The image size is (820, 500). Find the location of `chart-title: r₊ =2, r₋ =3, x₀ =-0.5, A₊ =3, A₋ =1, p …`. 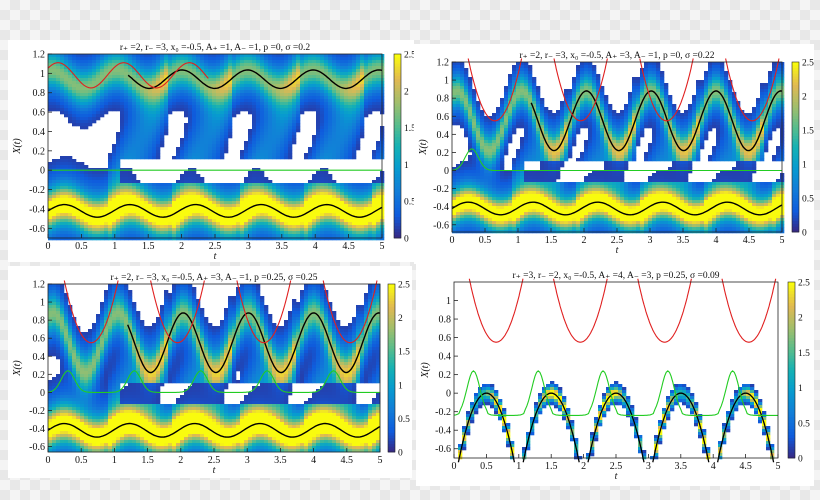

chart-title: r₊ =2, r₋ =3, x₀ =-0.5, A₊ =3, A₋ =1, p … is located at coordinates (214, 278).